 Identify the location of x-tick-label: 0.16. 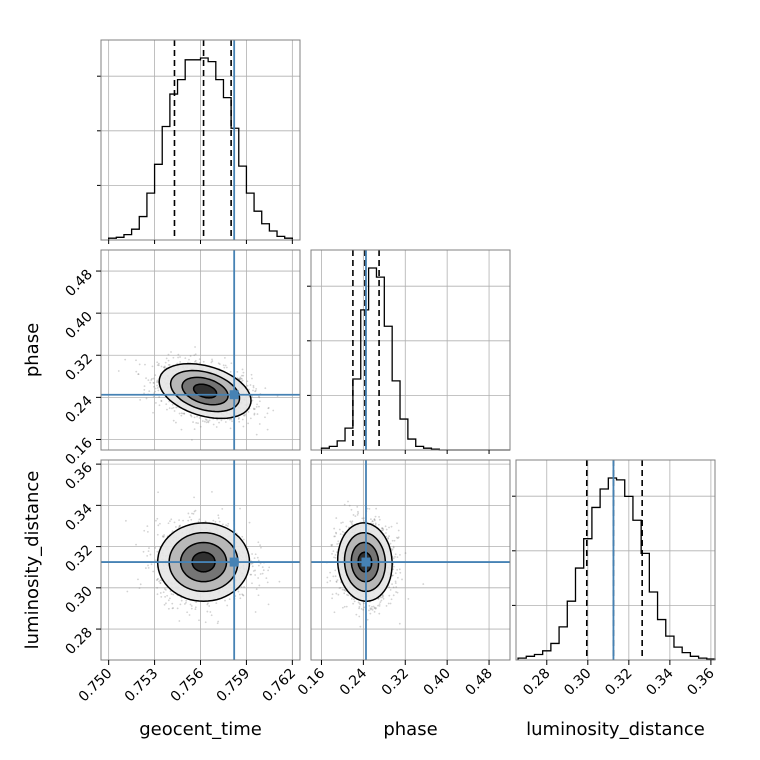
(311, 681).